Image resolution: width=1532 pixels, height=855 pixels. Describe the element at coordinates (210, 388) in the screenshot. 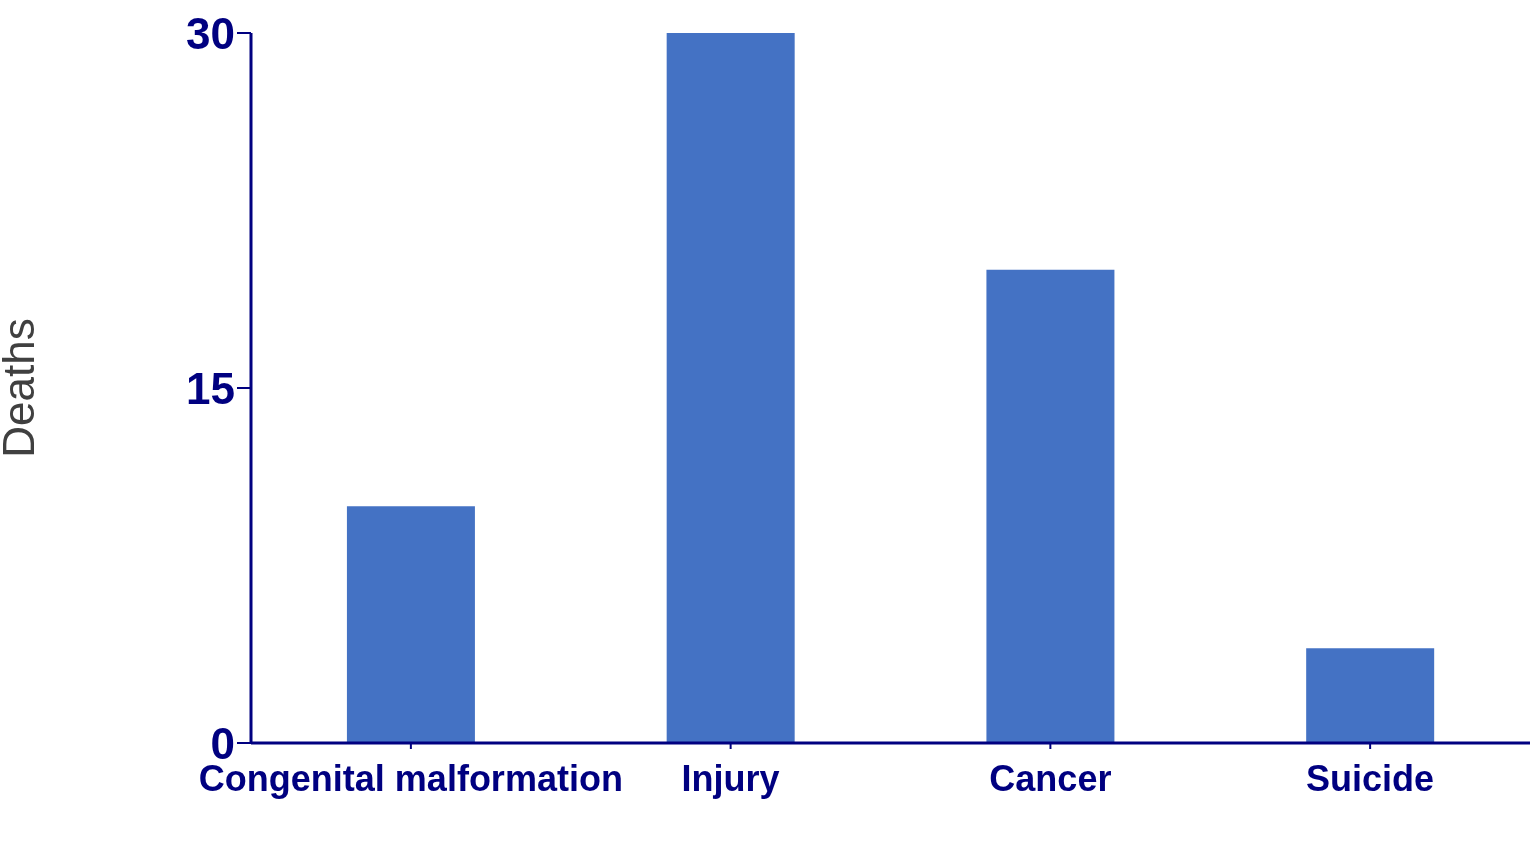

I see `y-tick-label: 15` at that location.